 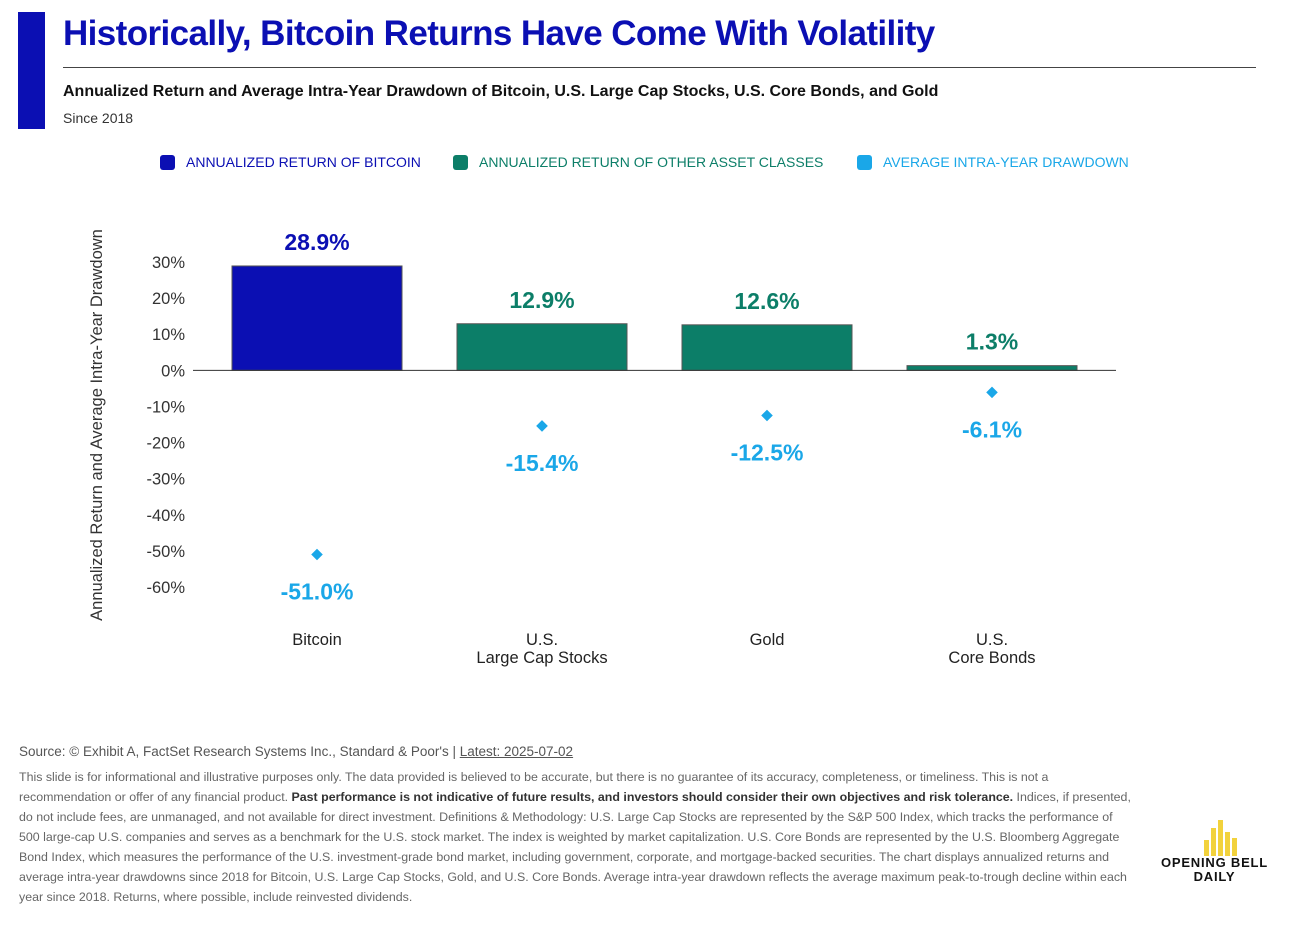 I want to click on legend-item-other: ANNUALIZED RETURN OF OTHER ASSET CLASSES, so click(x=638, y=162).